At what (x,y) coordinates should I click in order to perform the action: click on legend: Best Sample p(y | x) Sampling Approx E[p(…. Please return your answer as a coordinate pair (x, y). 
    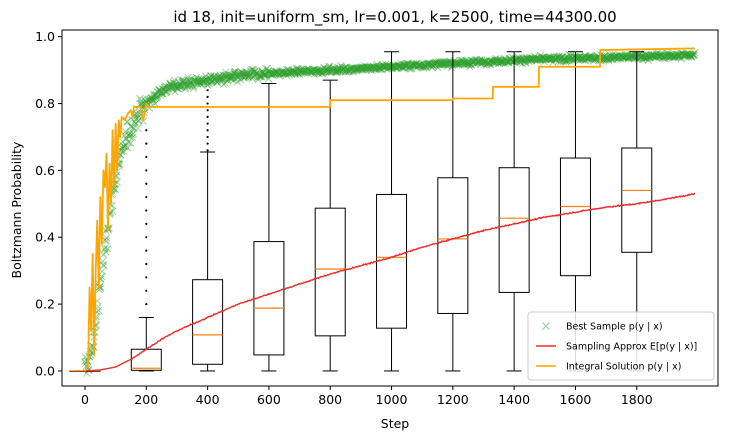
    Looking at the image, I should click on (621, 346).